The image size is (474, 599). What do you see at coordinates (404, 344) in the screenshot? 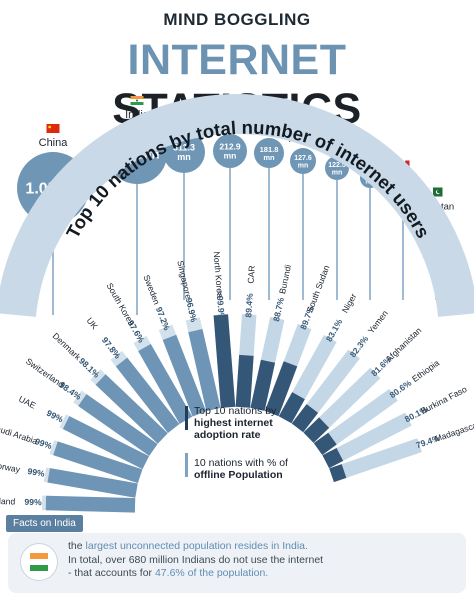
I see `bar-country: Afghanistan` at bounding box center [404, 344].